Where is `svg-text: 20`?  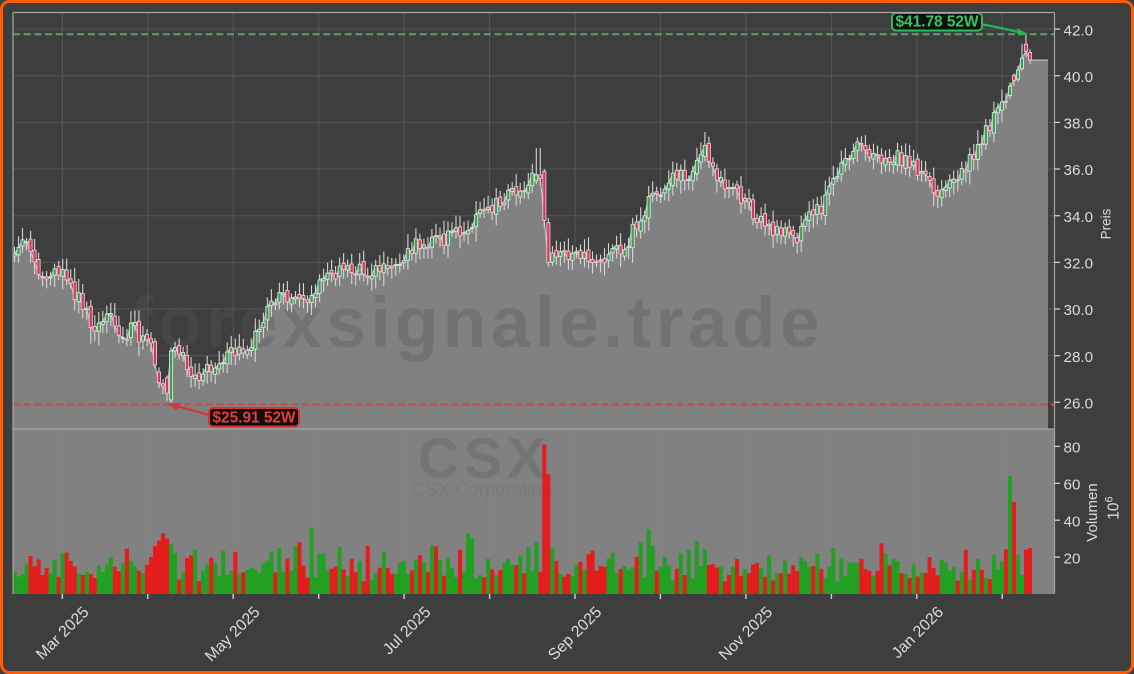
svg-text: 20 is located at coordinates (1072, 558).